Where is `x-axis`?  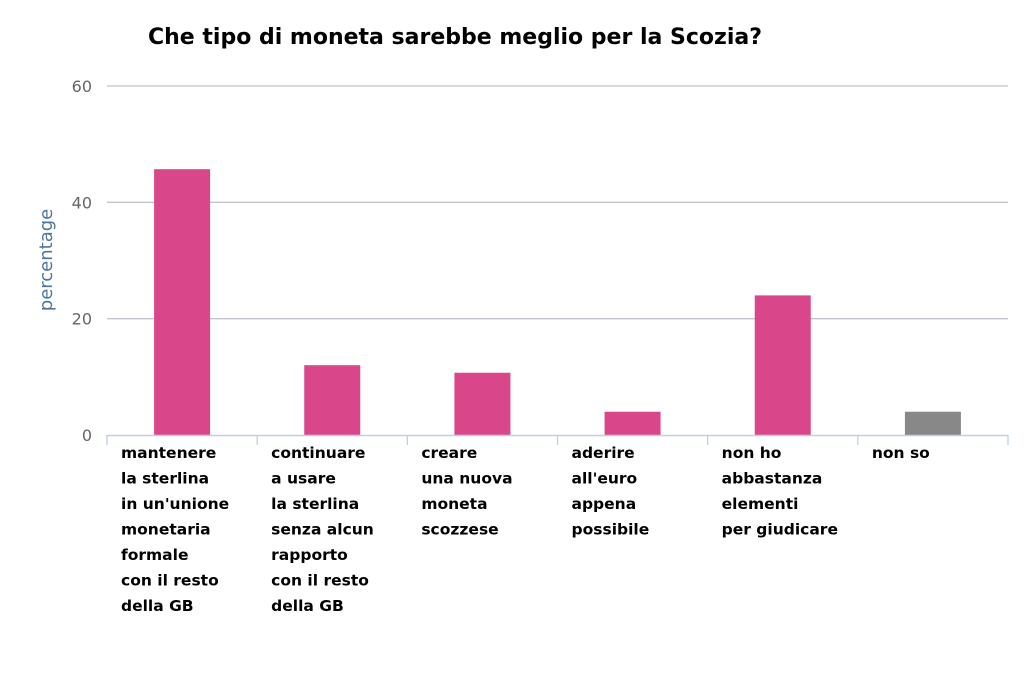
x-axis is located at coordinates (557, 439).